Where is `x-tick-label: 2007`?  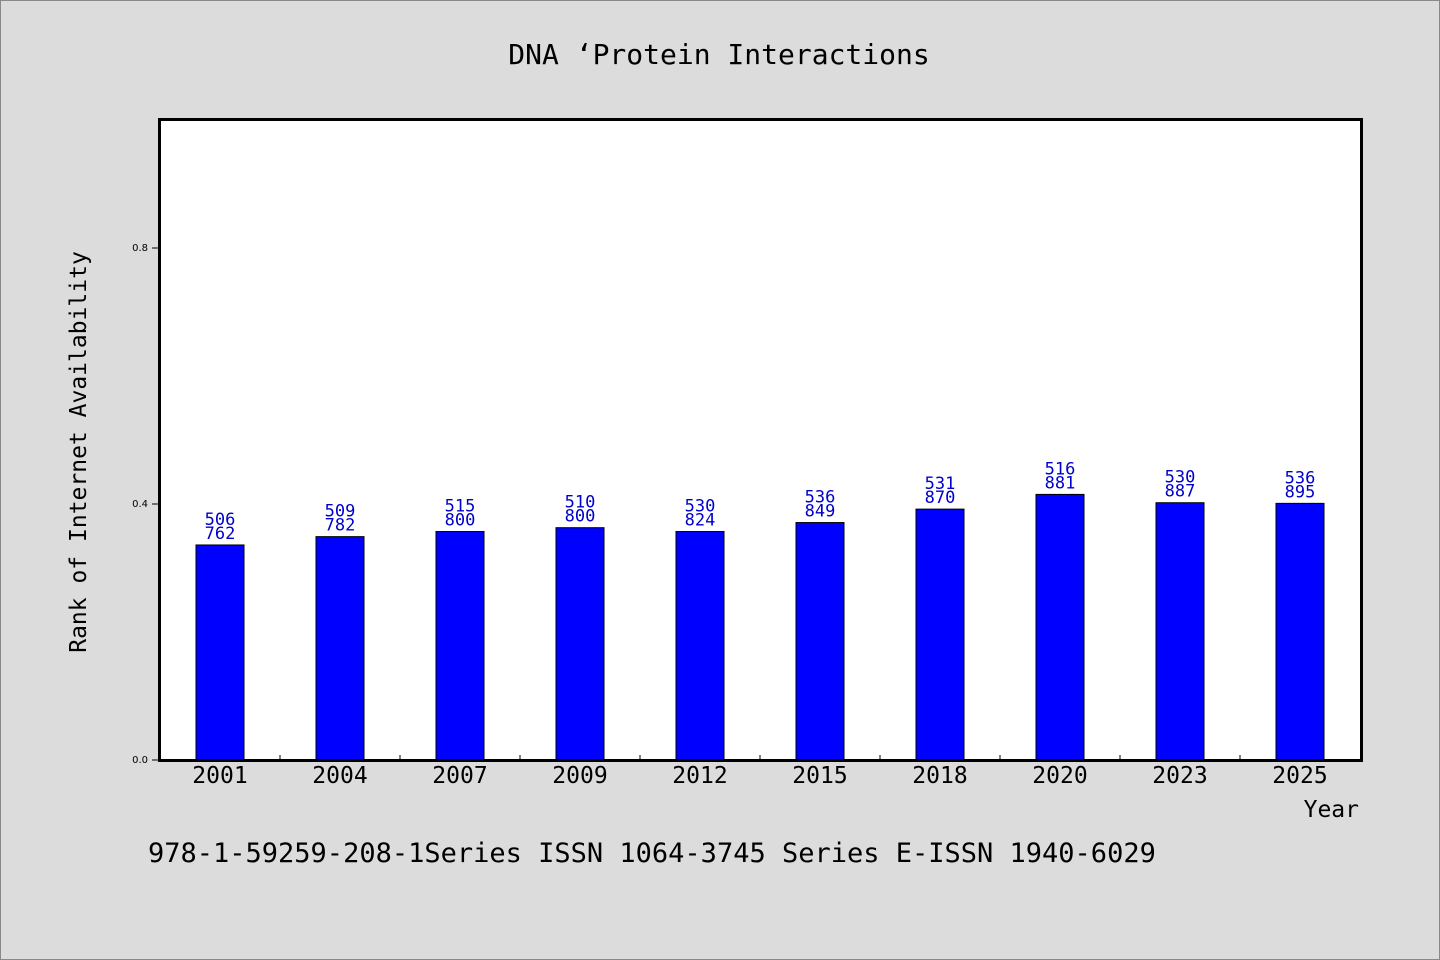 x-tick-label: 2007 is located at coordinates (459, 776).